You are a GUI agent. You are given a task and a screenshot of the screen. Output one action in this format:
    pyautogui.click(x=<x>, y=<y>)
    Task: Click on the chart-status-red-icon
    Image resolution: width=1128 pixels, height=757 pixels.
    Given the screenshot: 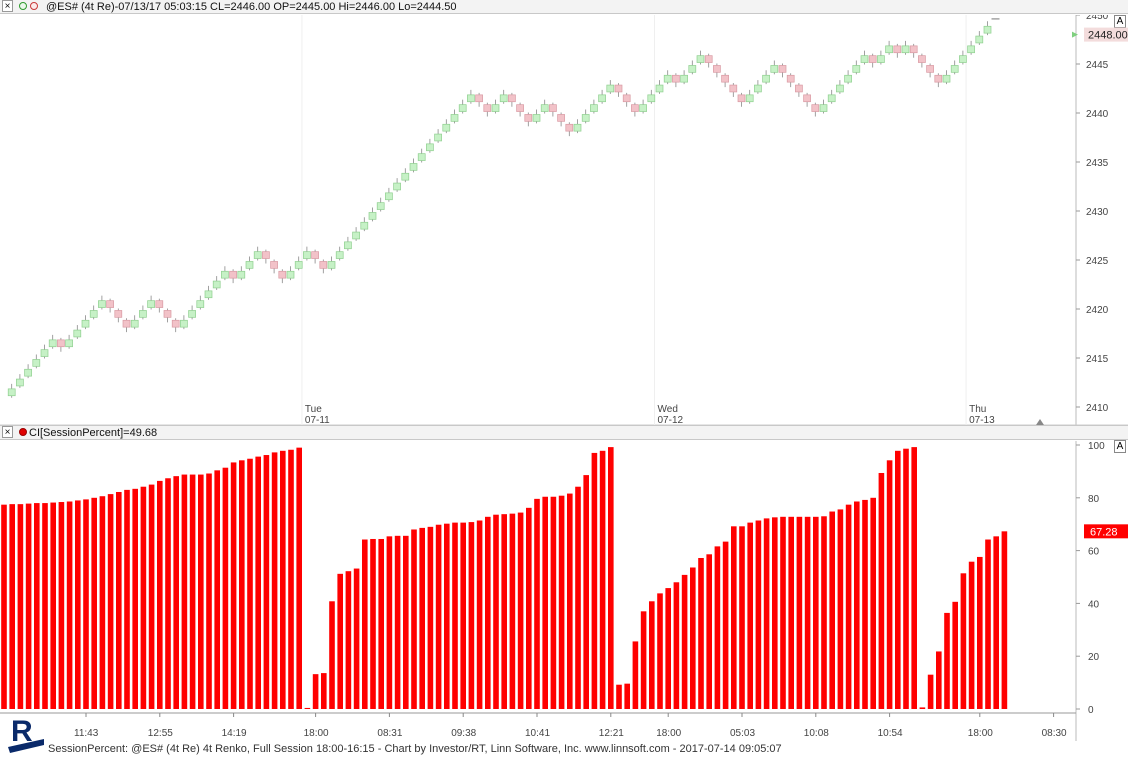 What is the action you would take?
    pyautogui.click(x=34, y=6)
    